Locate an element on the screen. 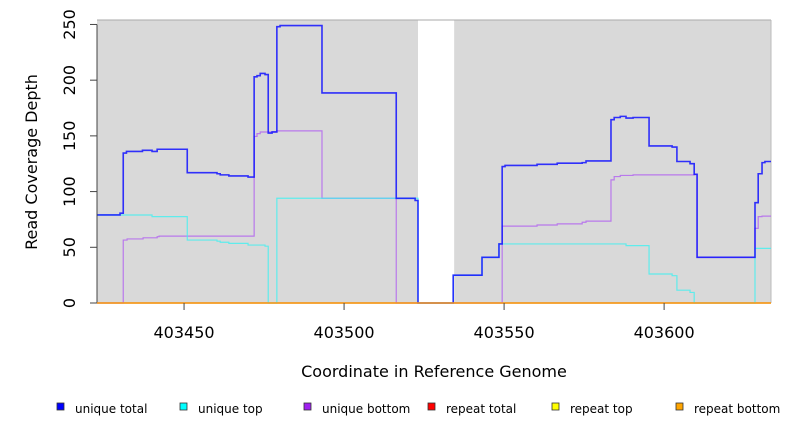 The width and height of the screenshot is (792, 436). legend-item-unique-top: unique top is located at coordinates (221, 409).